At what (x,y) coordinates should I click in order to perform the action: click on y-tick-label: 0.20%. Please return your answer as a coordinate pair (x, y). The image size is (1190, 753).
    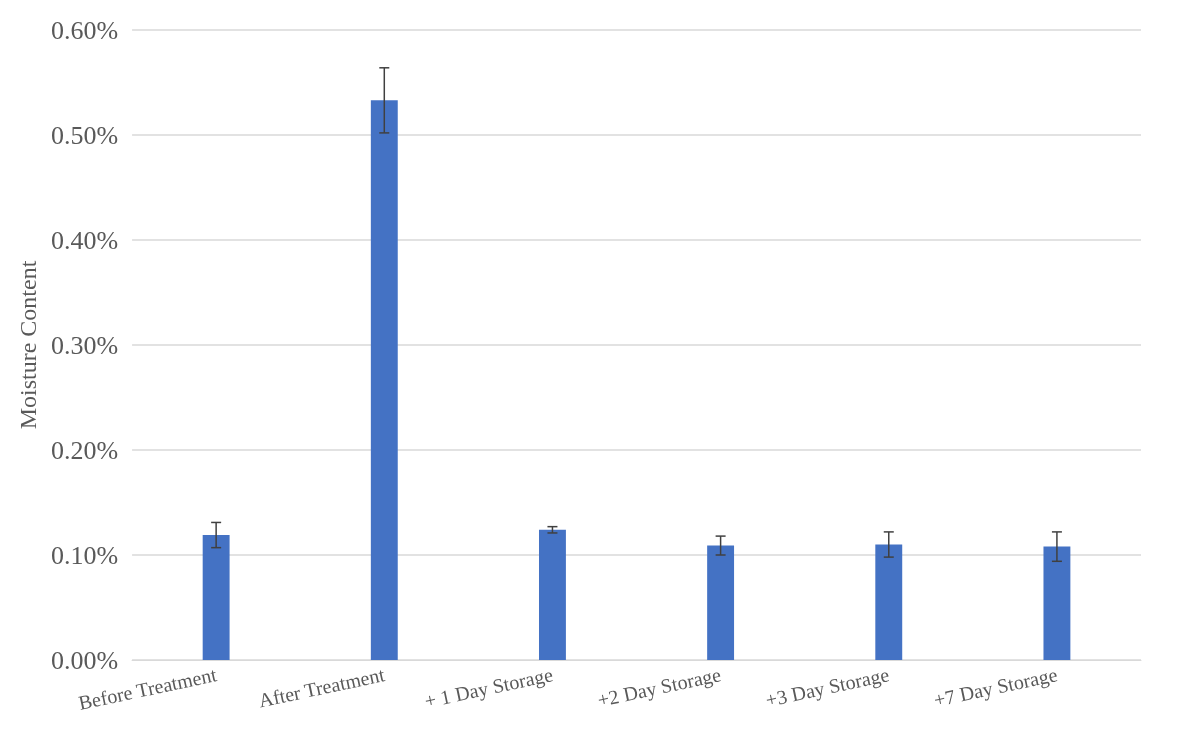
    Looking at the image, I should click on (84, 450).